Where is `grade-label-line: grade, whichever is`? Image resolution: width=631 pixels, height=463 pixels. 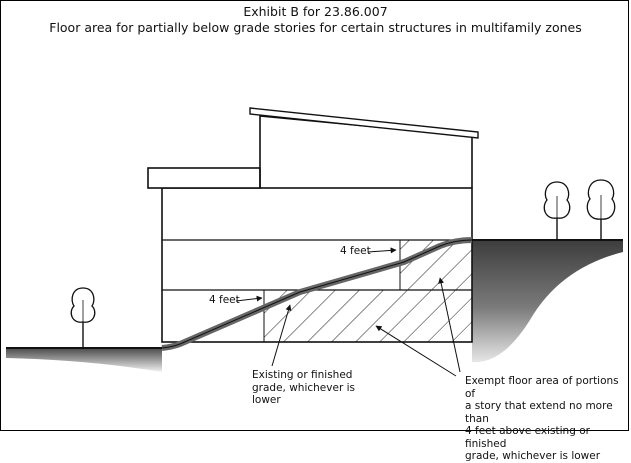 grade-label-line: grade, whichever is is located at coordinates (303, 387).